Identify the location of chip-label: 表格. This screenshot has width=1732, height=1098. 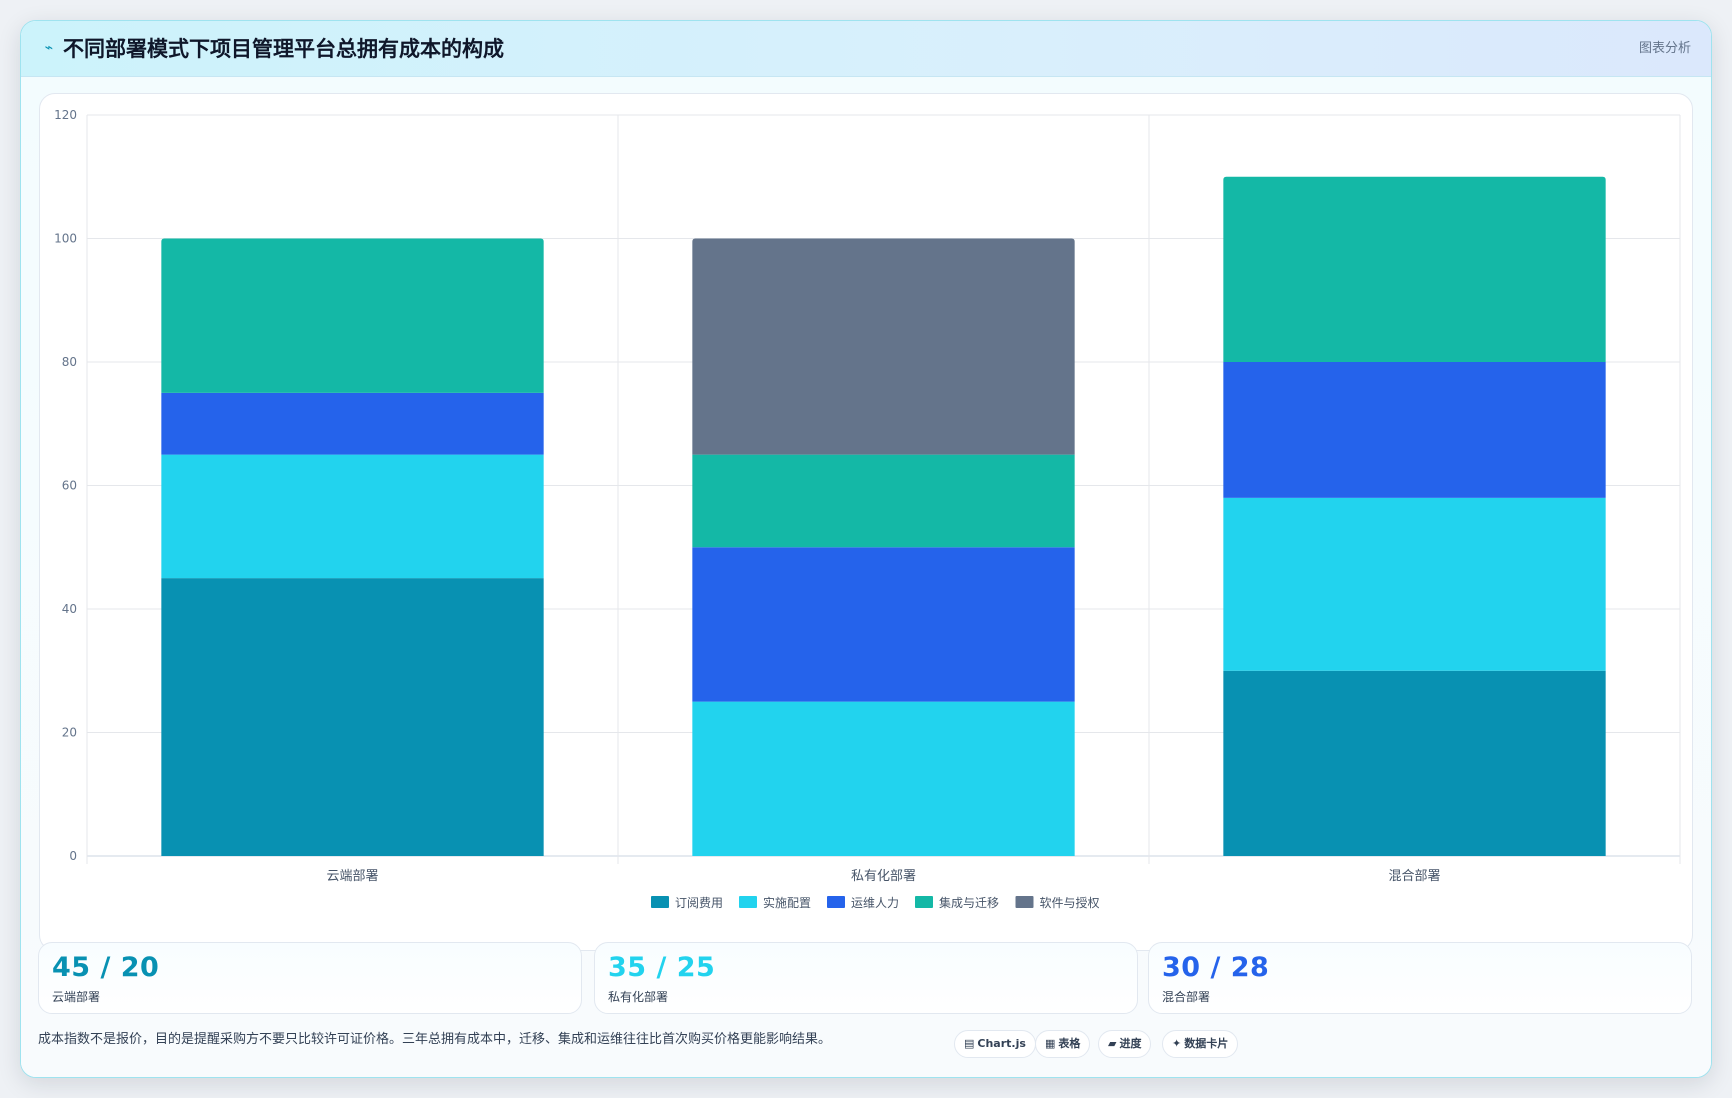
(1069, 1043).